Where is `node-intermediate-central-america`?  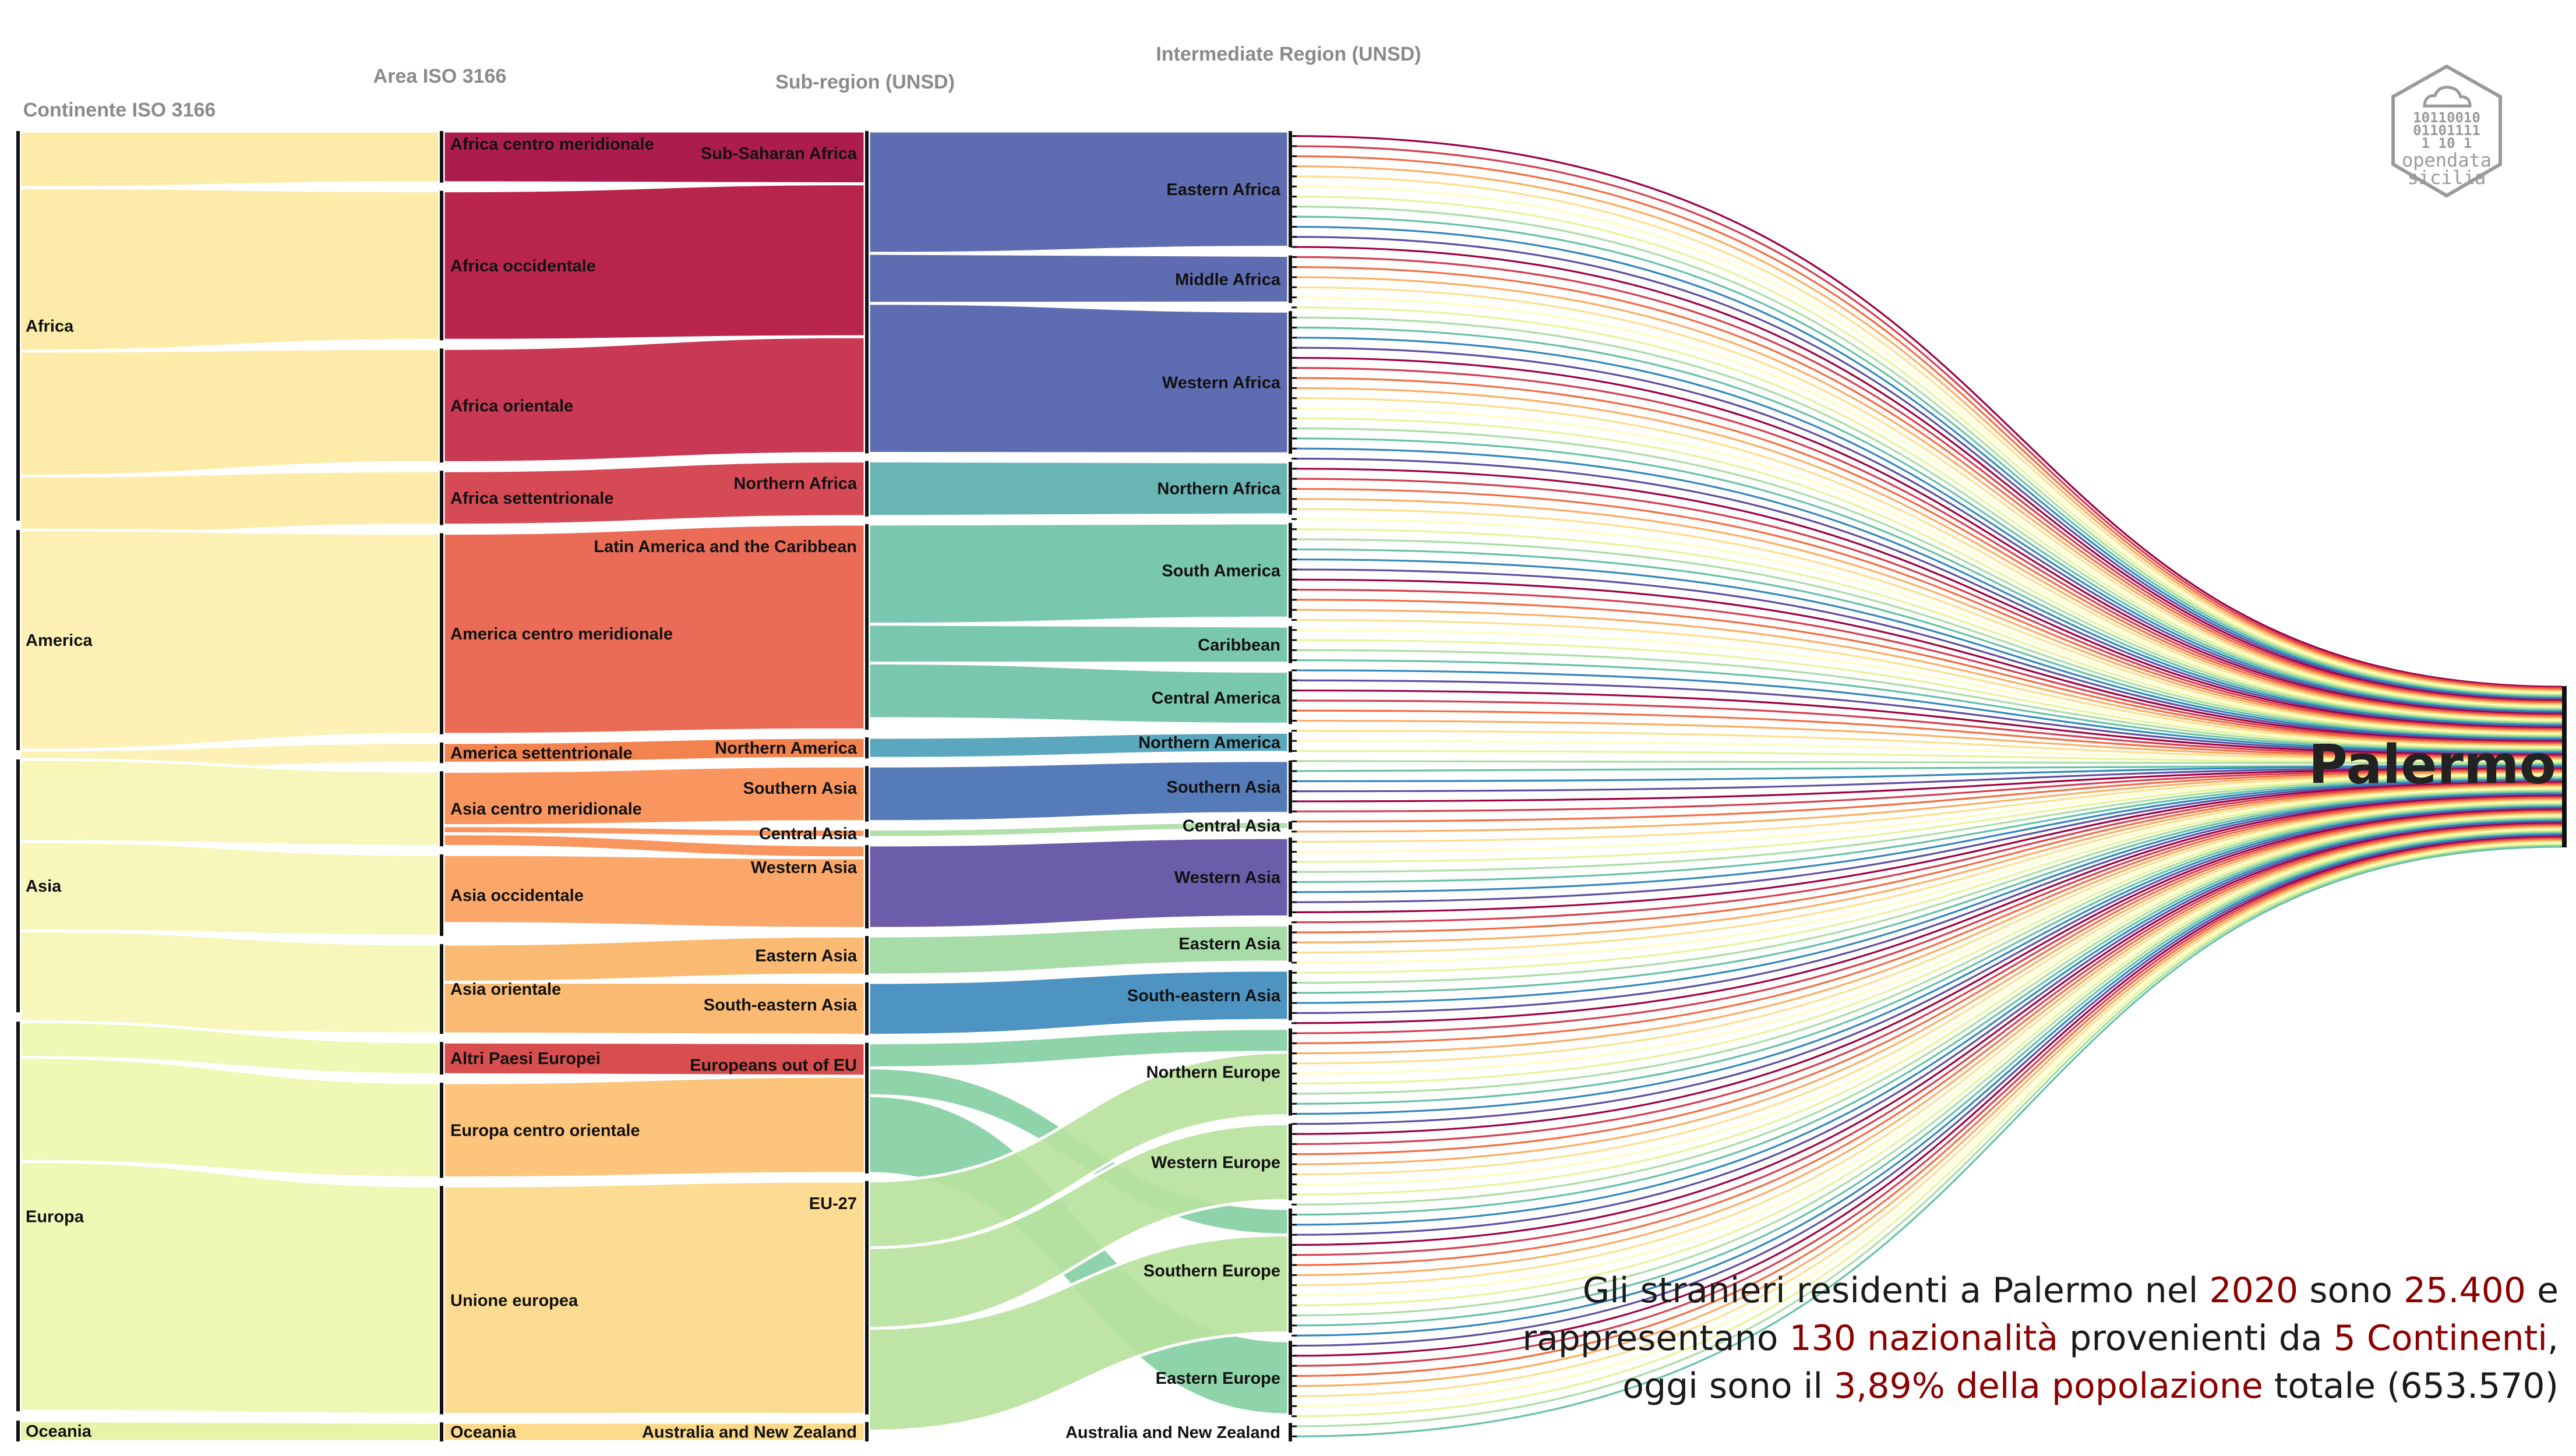
node-intermediate-central-america is located at coordinates (1291, 698).